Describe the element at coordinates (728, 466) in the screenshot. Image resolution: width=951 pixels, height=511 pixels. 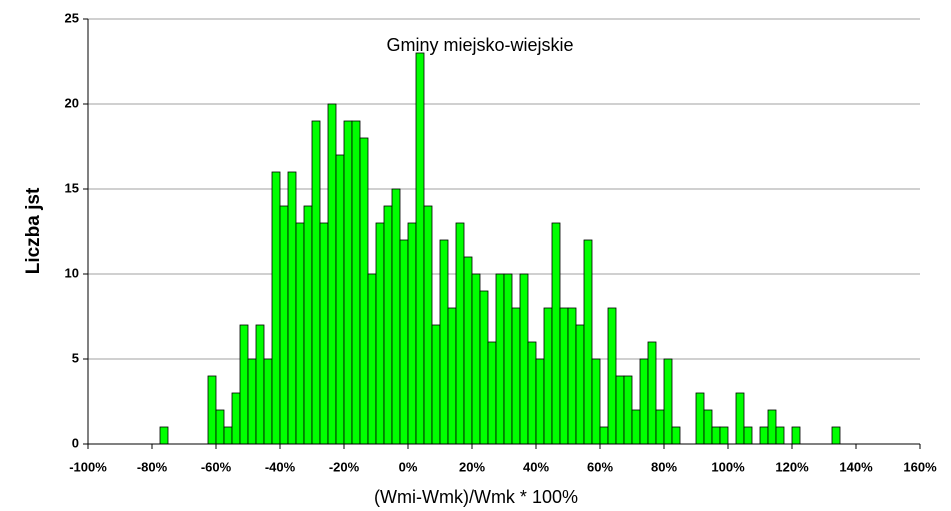
I see `x-tick-label: 100%` at that location.